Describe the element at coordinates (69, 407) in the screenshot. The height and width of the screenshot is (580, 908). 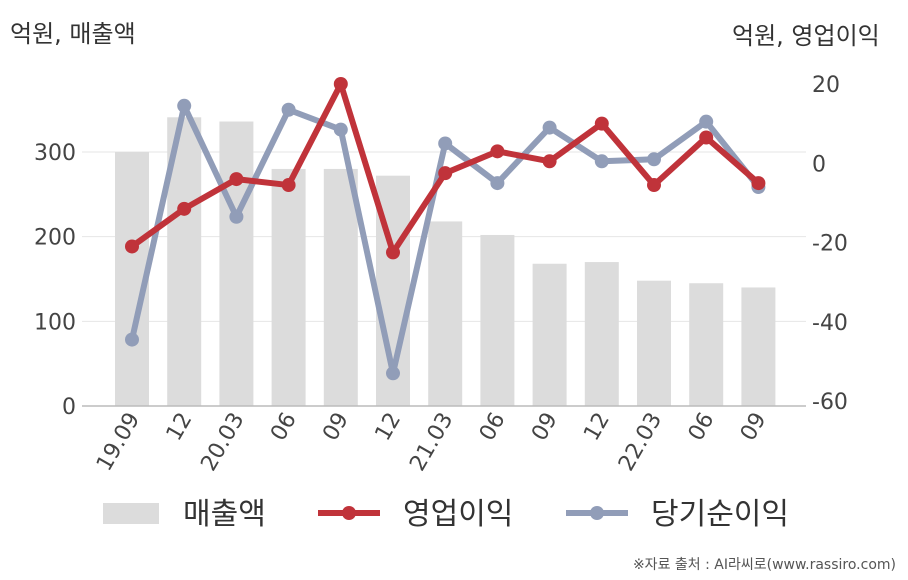
I see `left-tick-label: 0` at that location.